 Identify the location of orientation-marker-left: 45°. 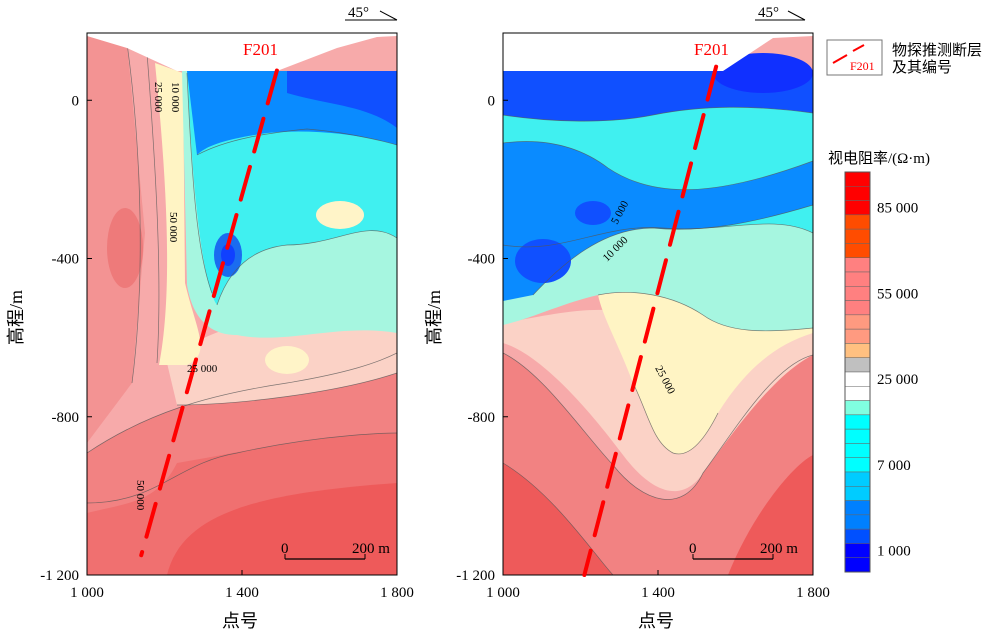
(371, 13).